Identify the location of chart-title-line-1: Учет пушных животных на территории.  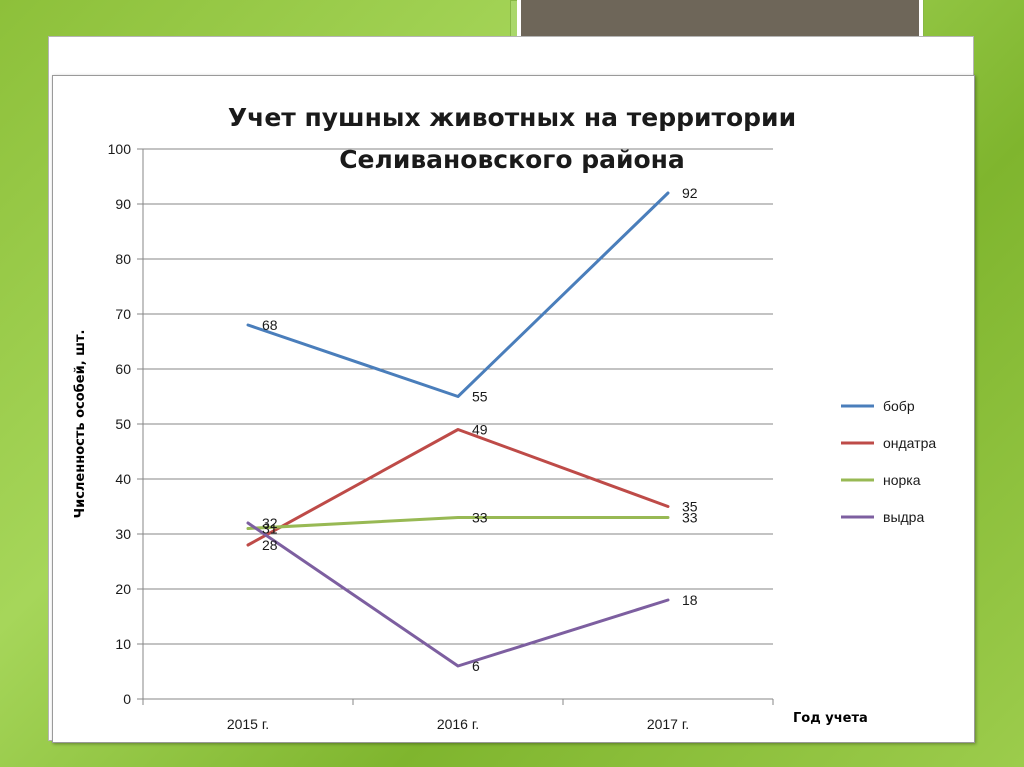
(512, 117).